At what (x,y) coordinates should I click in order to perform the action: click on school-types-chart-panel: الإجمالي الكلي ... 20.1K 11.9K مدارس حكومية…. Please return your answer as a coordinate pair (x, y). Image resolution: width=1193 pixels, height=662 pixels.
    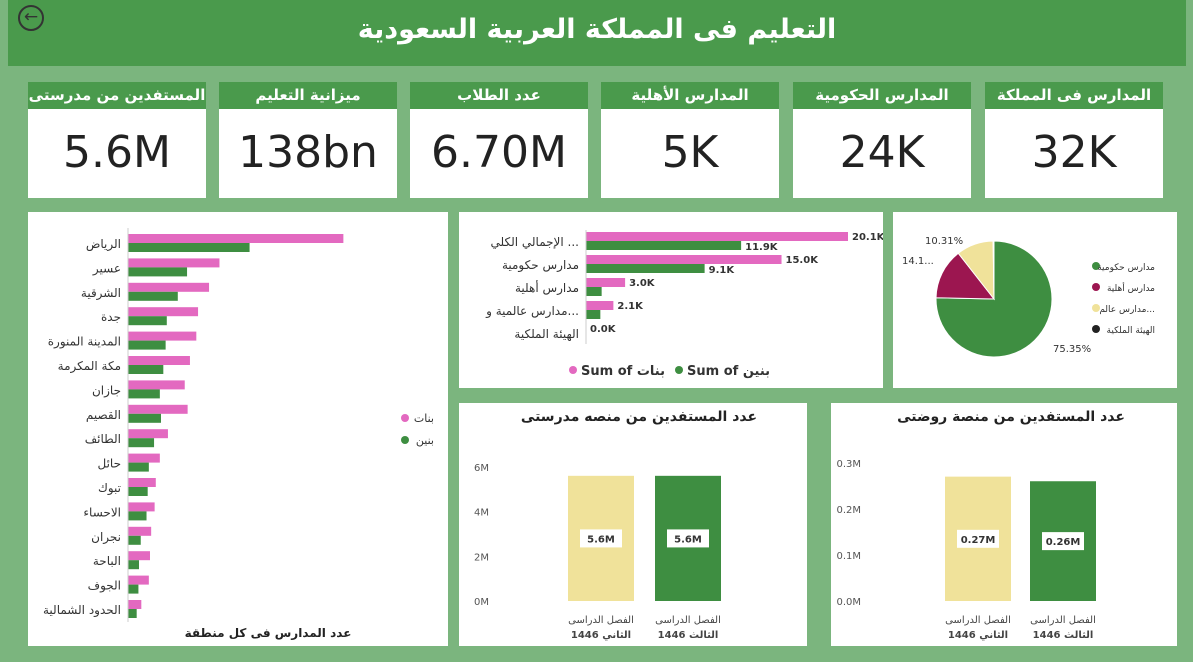
    Looking at the image, I should click on (672, 300).